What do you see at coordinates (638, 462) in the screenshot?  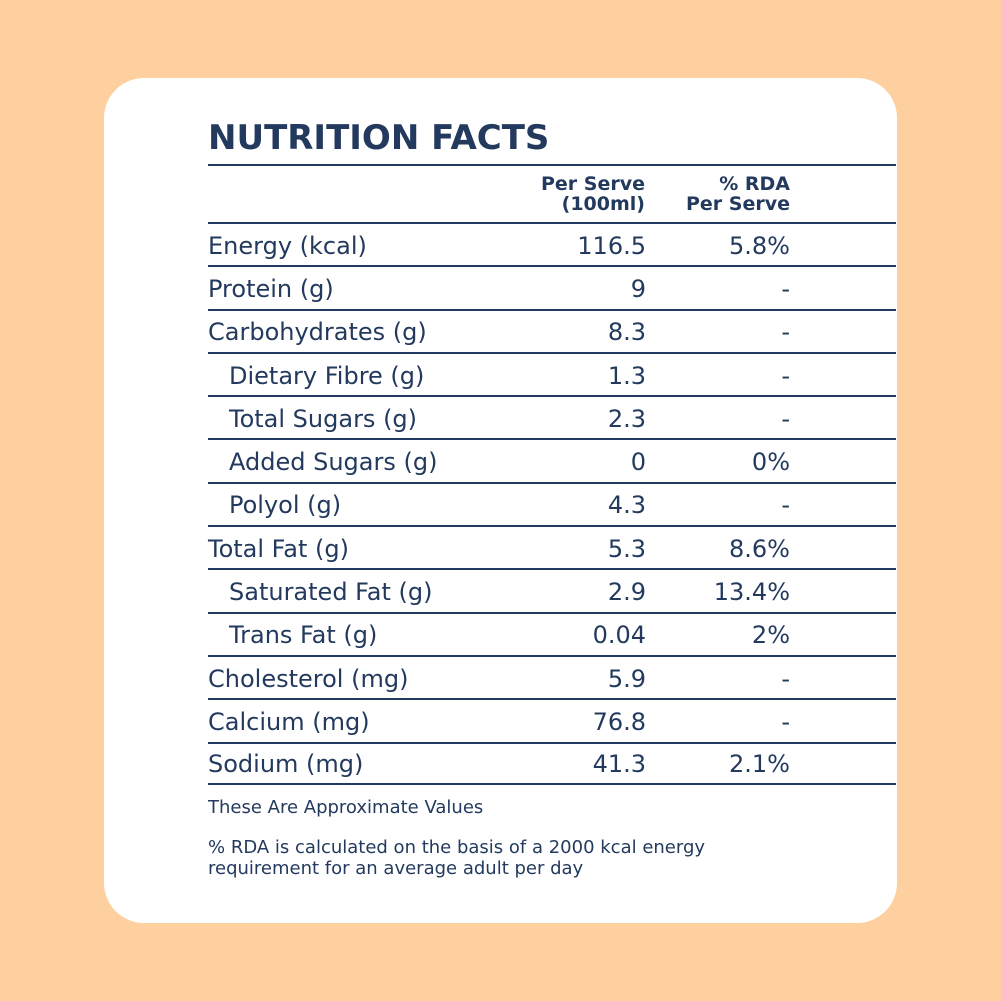 I see `per-serve-value: 0` at bounding box center [638, 462].